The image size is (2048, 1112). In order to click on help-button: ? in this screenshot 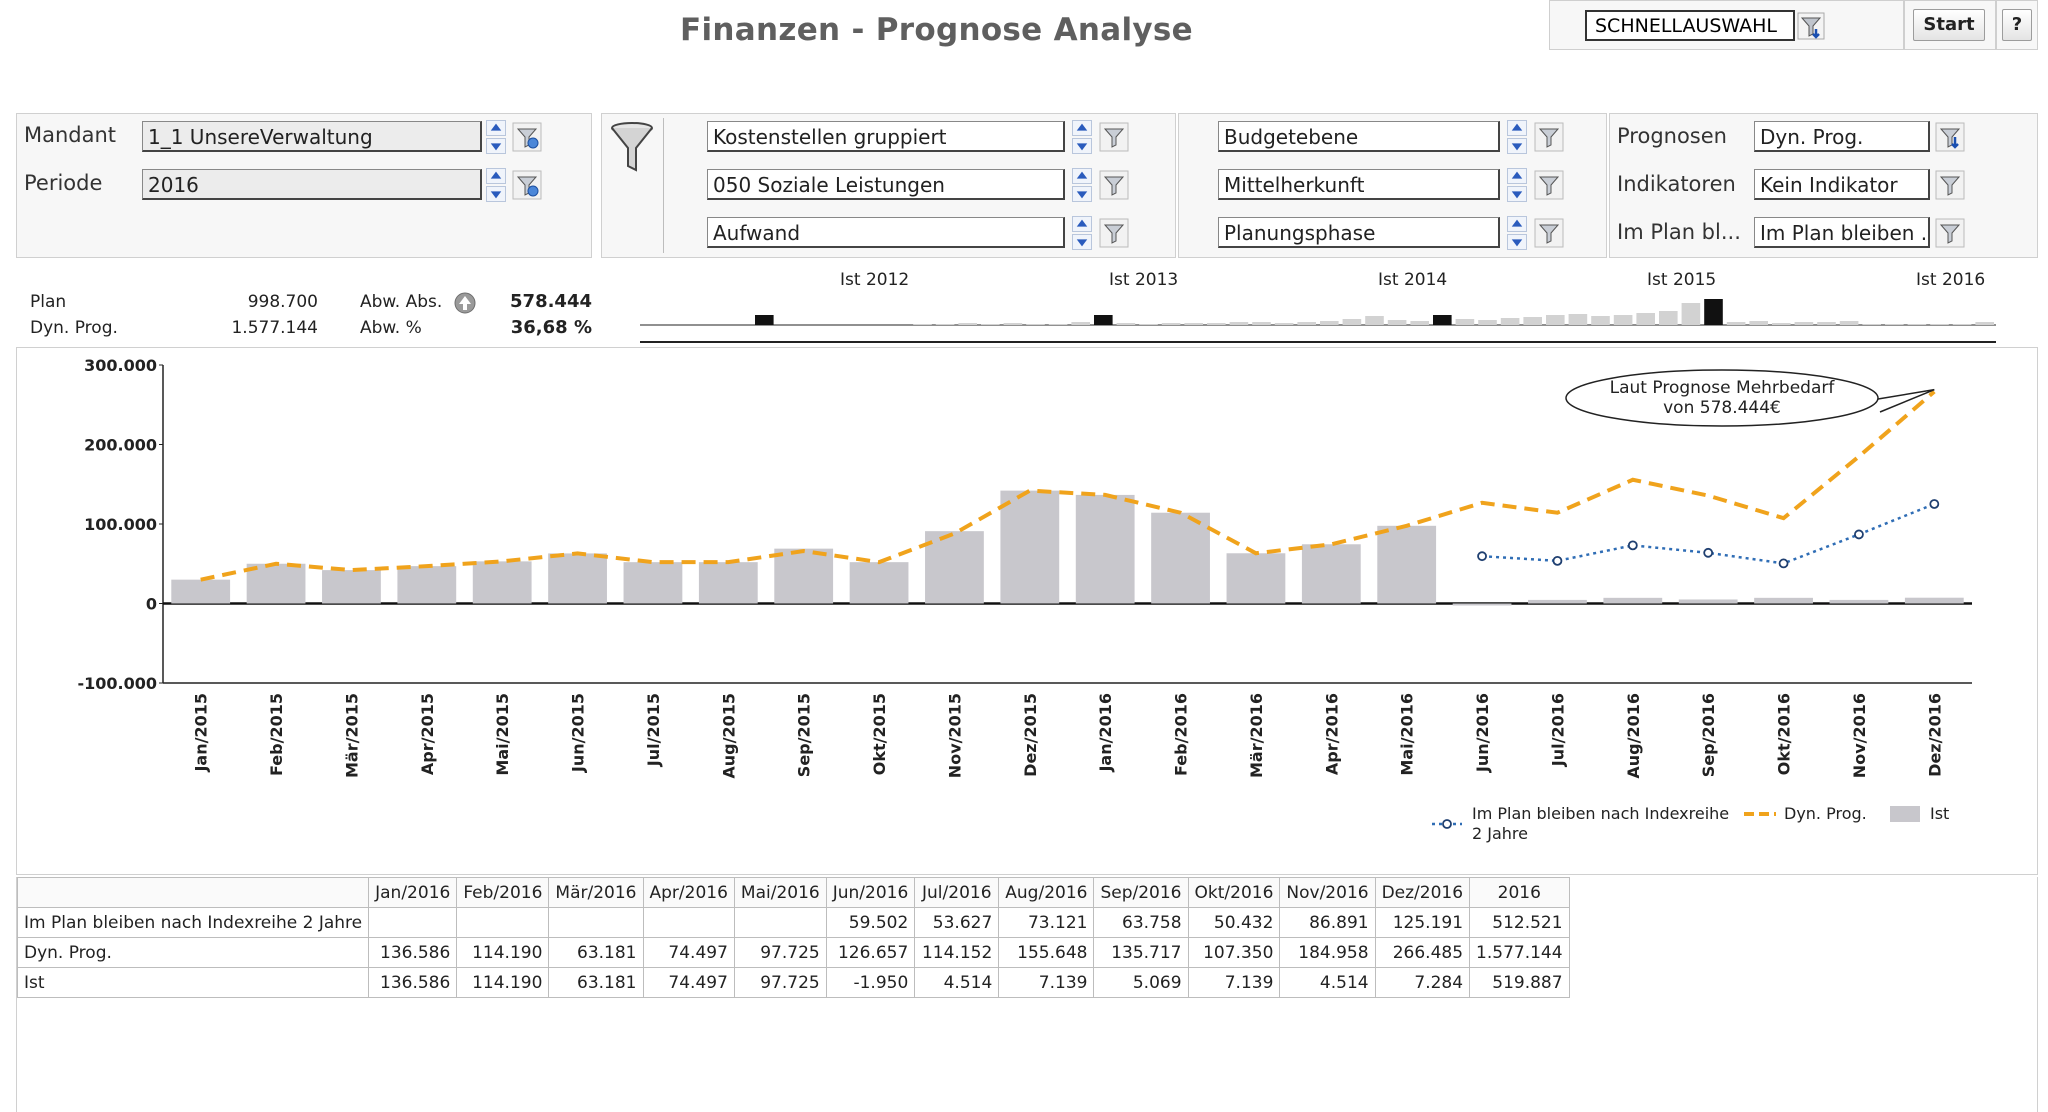, I will do `click(2017, 25)`.